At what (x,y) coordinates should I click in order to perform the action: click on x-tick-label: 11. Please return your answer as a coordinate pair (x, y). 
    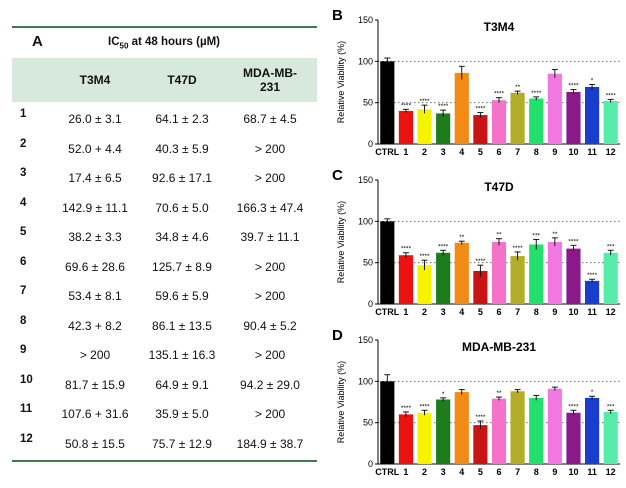
    Looking at the image, I should click on (592, 152).